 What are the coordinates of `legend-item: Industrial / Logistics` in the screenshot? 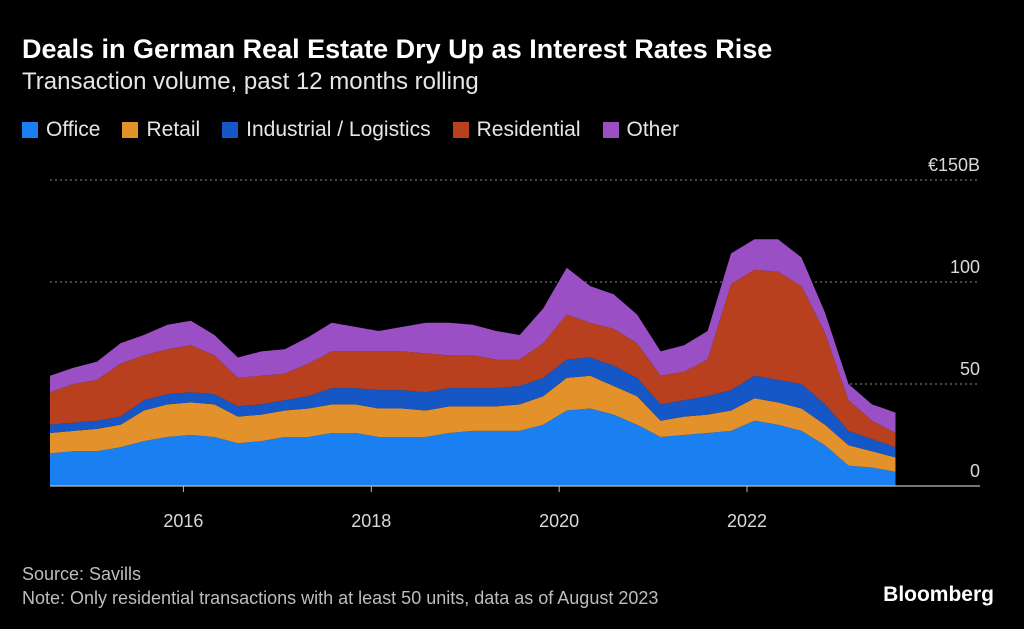 It's located at (326, 130).